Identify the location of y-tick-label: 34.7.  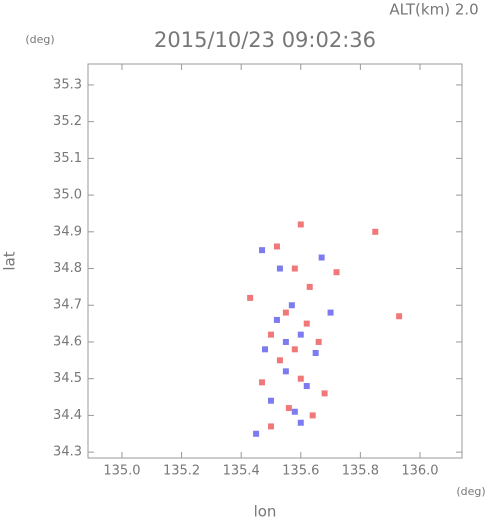
(67, 305).